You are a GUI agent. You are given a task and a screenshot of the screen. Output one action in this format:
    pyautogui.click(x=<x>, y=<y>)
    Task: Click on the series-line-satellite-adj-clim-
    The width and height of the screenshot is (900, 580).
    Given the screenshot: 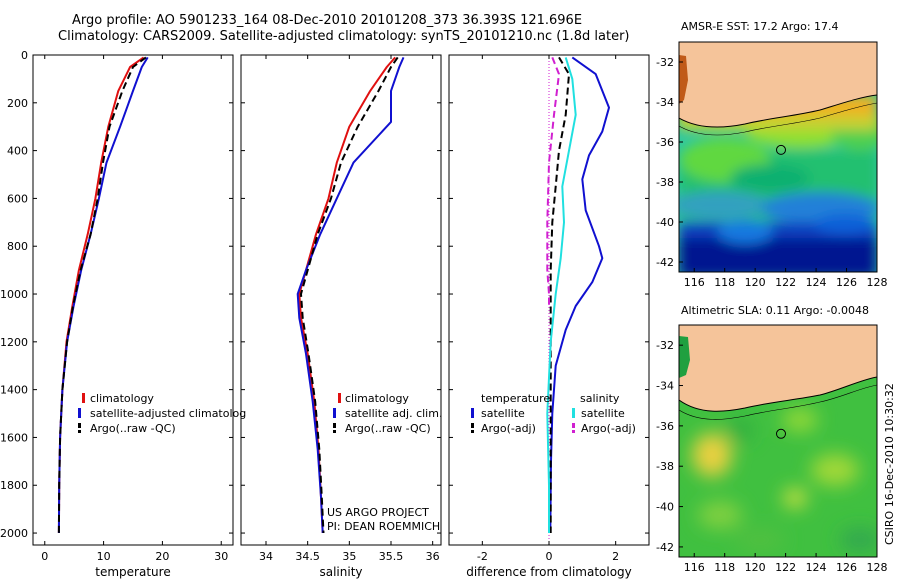 What is the action you would take?
    pyautogui.click(x=350, y=295)
    